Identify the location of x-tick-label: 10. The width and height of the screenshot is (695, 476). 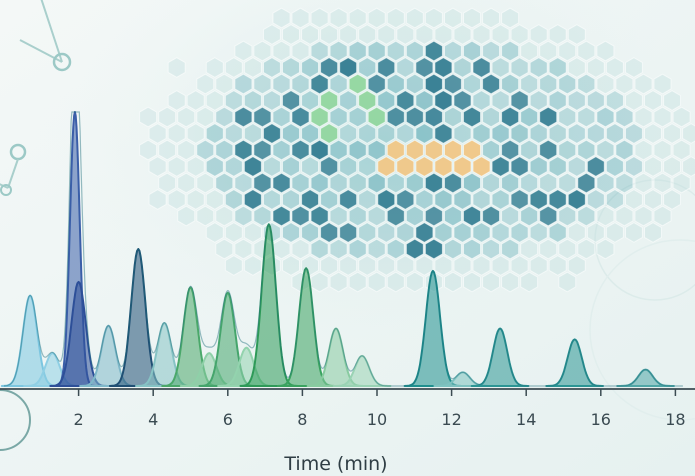
(377, 419).